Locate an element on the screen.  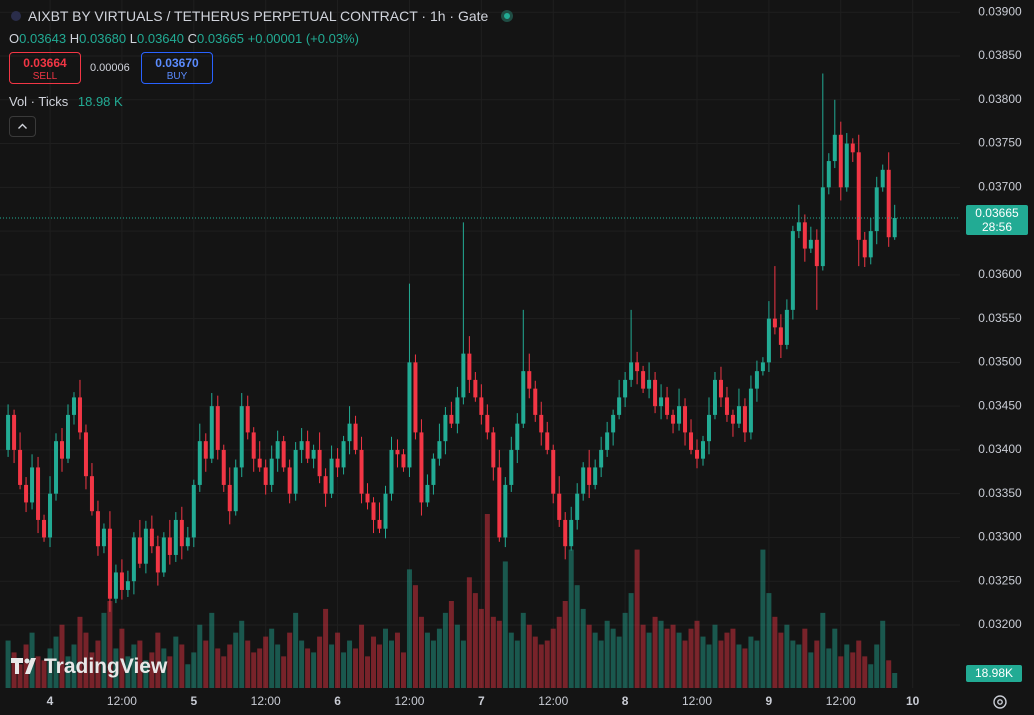
y-tick-label: 0.03350 is located at coordinates (1000, 493).